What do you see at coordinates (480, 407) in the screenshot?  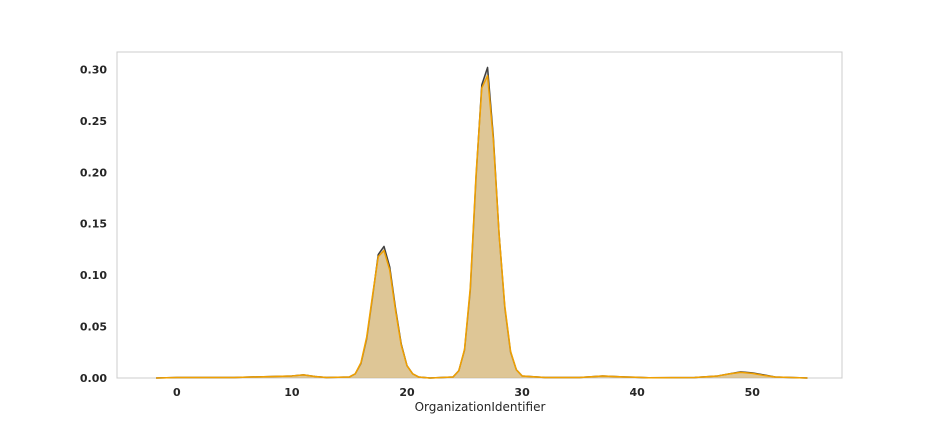 I see `x-axis-label: OrganizationIdentifier` at bounding box center [480, 407].